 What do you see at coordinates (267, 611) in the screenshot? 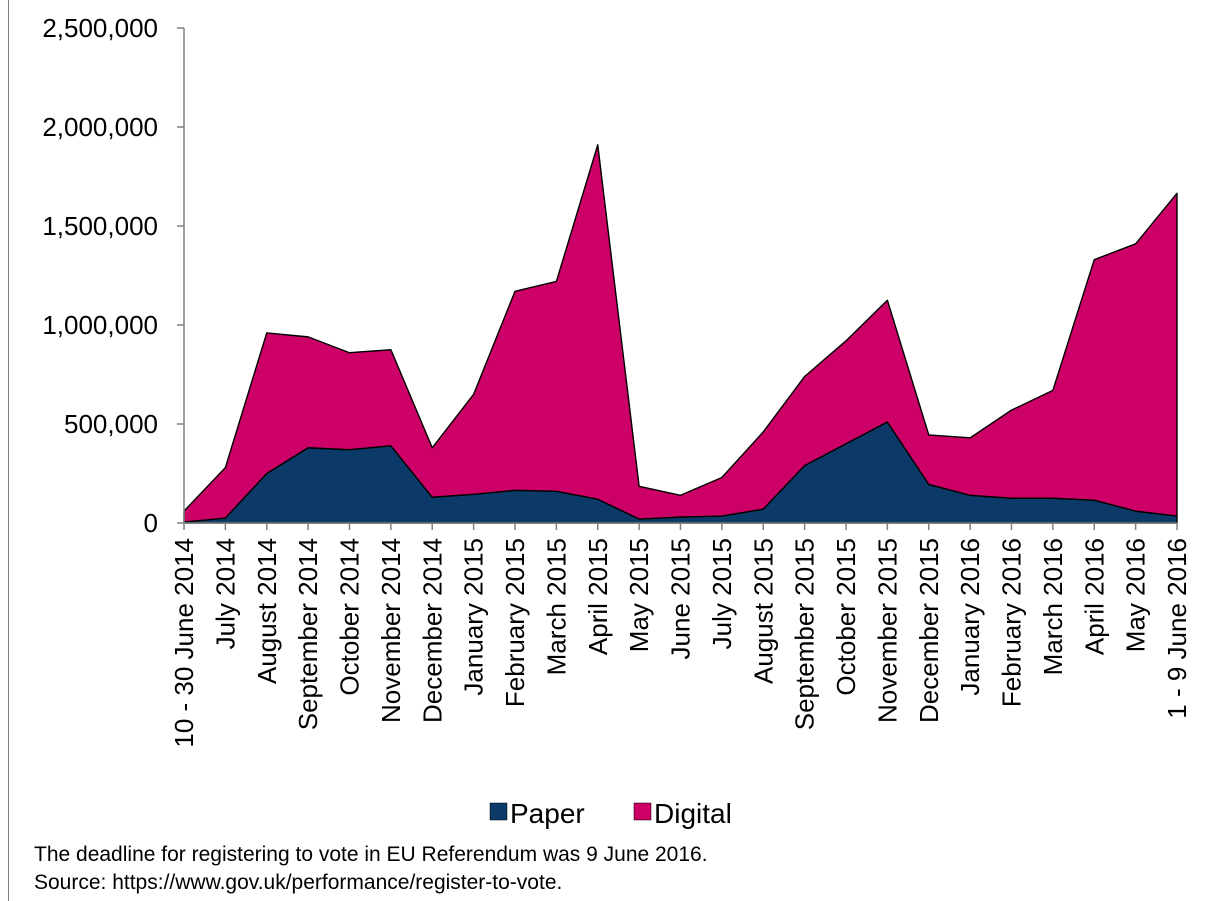
I see `x-tick-label: August 2014` at bounding box center [267, 611].